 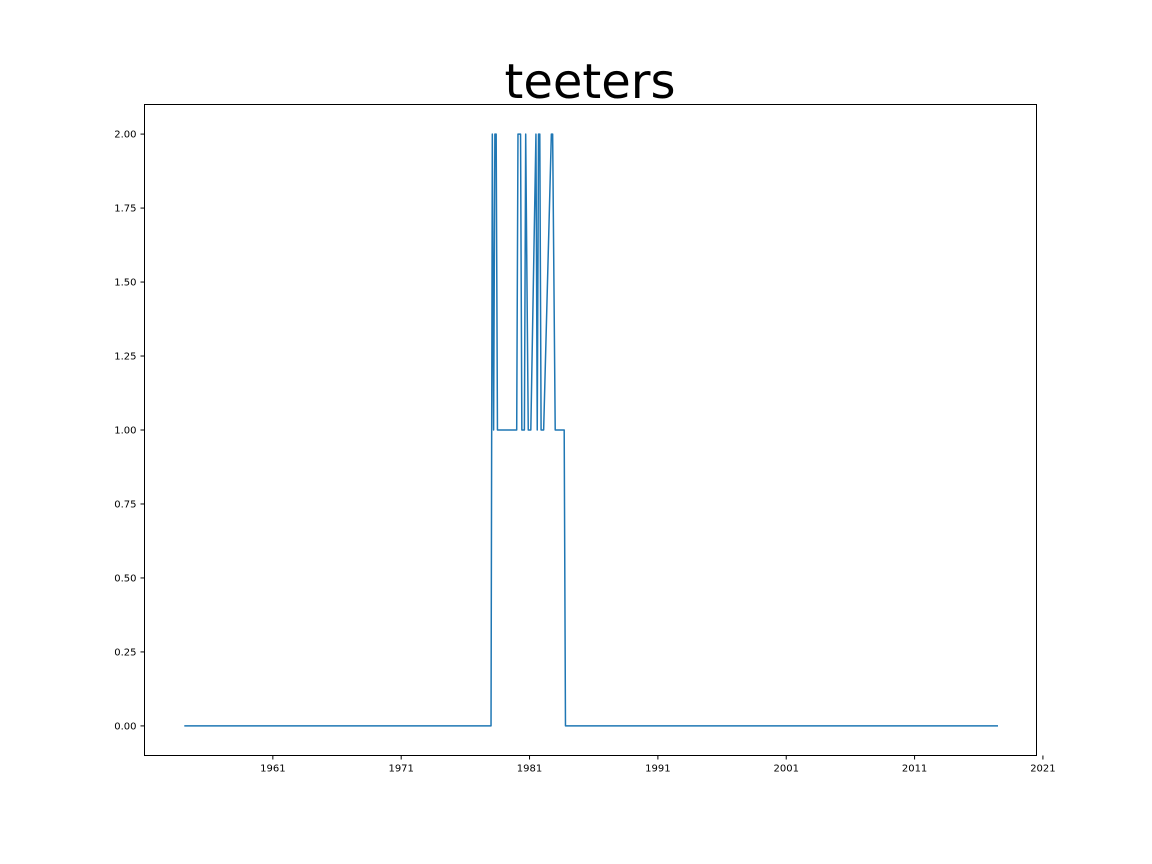 What do you see at coordinates (125, 135) in the screenshot?
I see `y-tick-label: 2.00` at bounding box center [125, 135].